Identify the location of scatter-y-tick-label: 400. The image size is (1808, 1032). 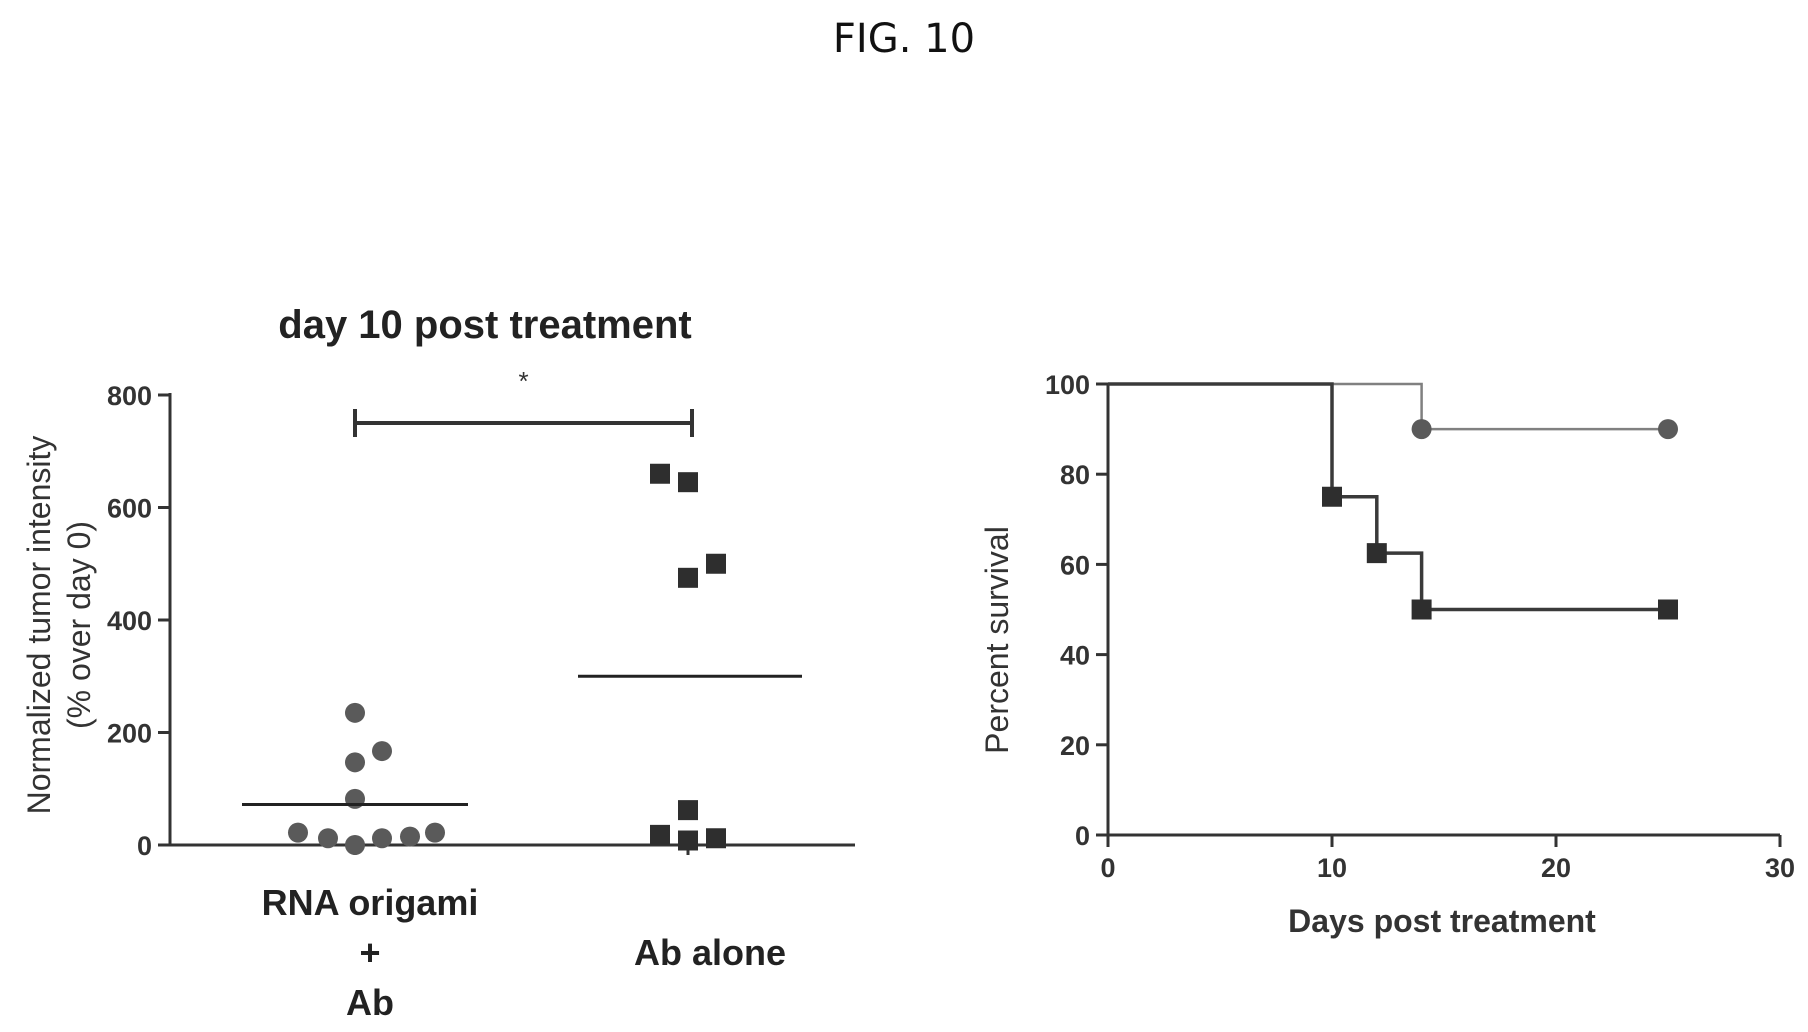
(129, 621).